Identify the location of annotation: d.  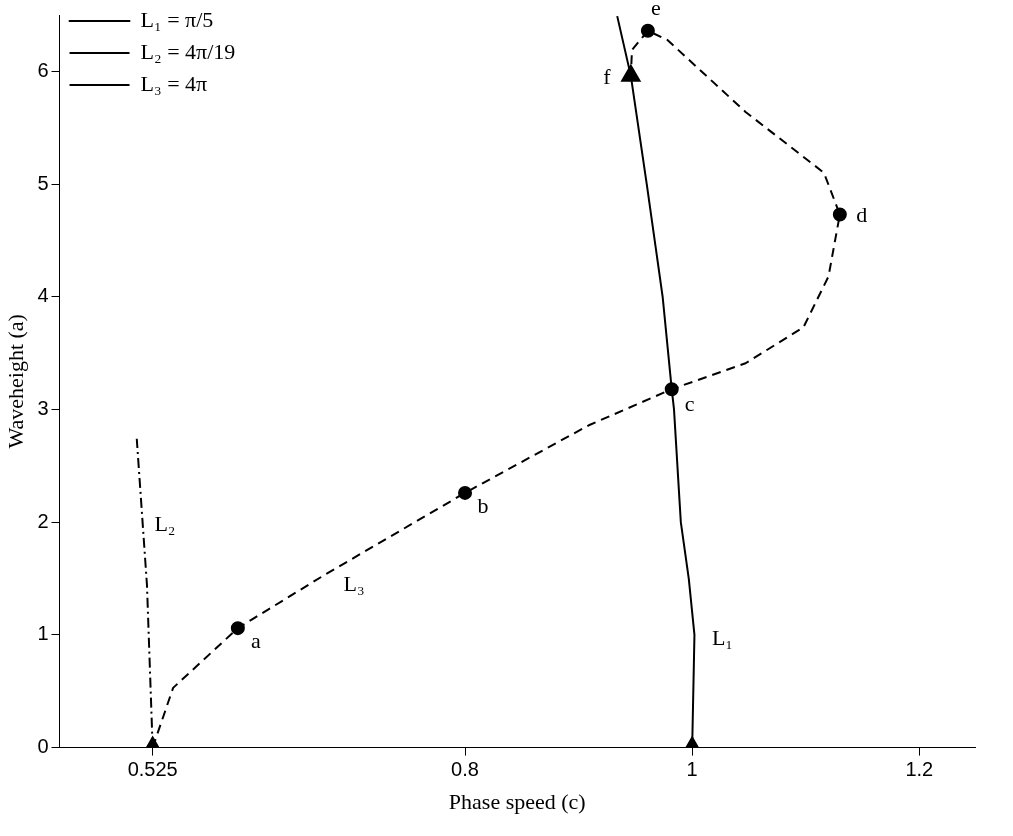
(862, 215).